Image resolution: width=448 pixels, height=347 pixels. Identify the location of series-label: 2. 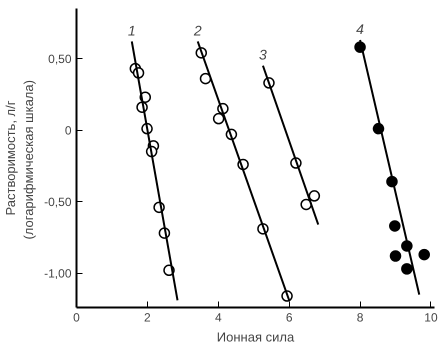
(197, 30).